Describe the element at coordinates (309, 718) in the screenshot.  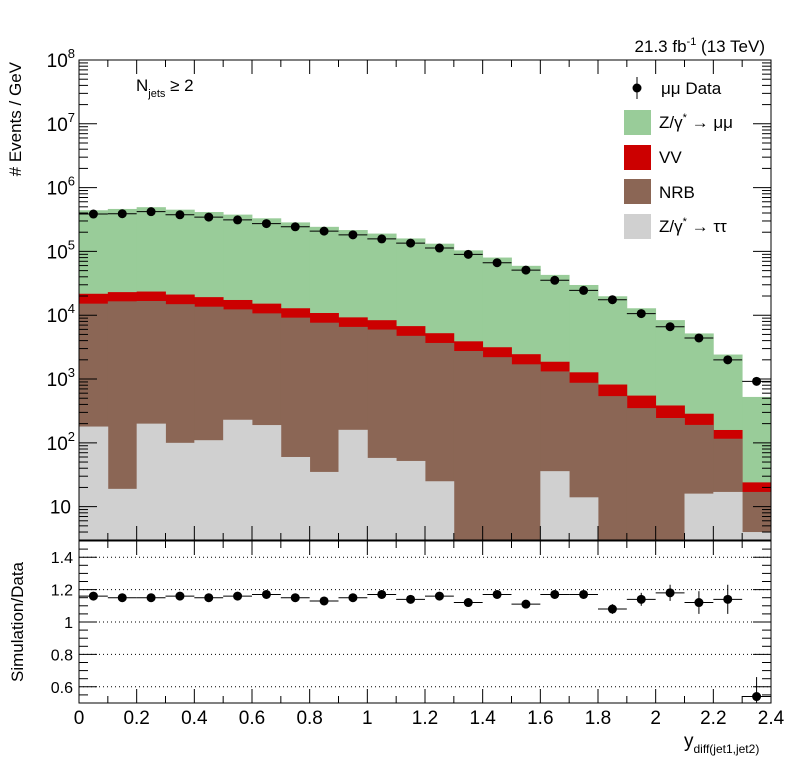
I see `x-tick-label: 0.8` at that location.